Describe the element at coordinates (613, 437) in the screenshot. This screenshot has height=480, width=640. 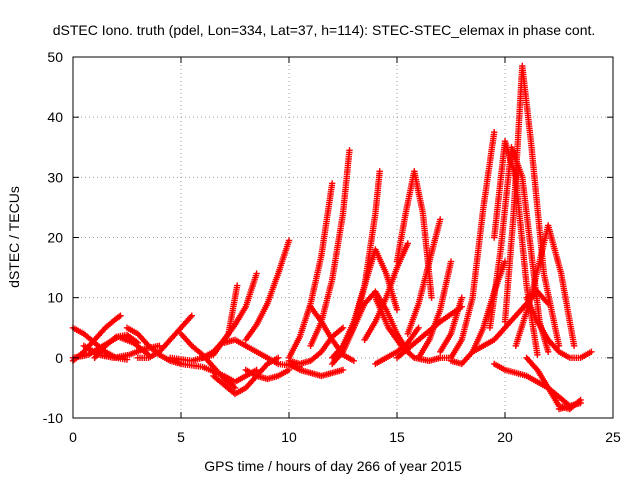
I see `x-tick-label: 25` at that location.